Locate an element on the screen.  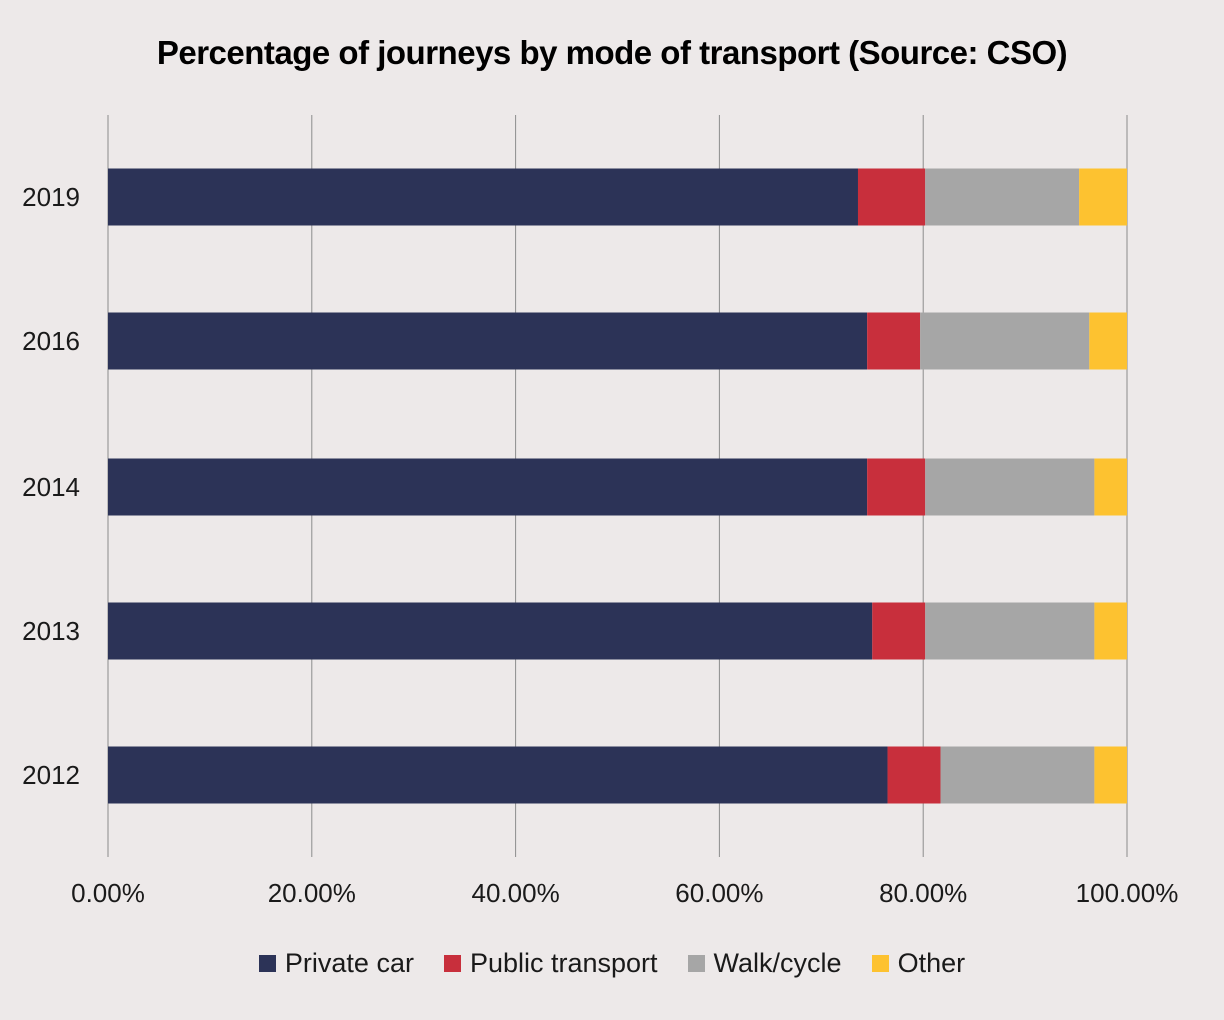
legend-item: Private car is located at coordinates (336, 963).